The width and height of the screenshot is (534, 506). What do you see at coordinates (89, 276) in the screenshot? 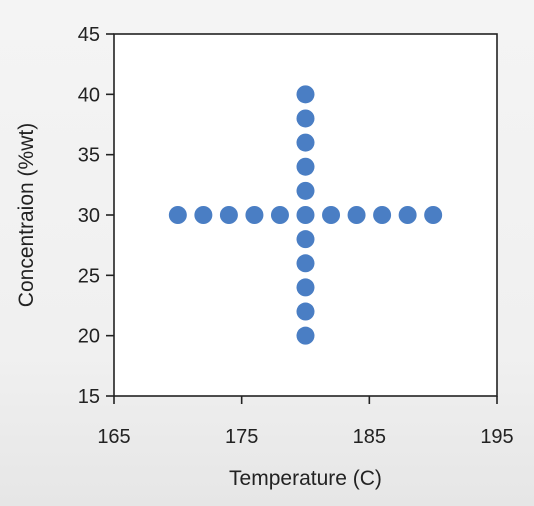
I see `y-tick-label: 25` at bounding box center [89, 276].